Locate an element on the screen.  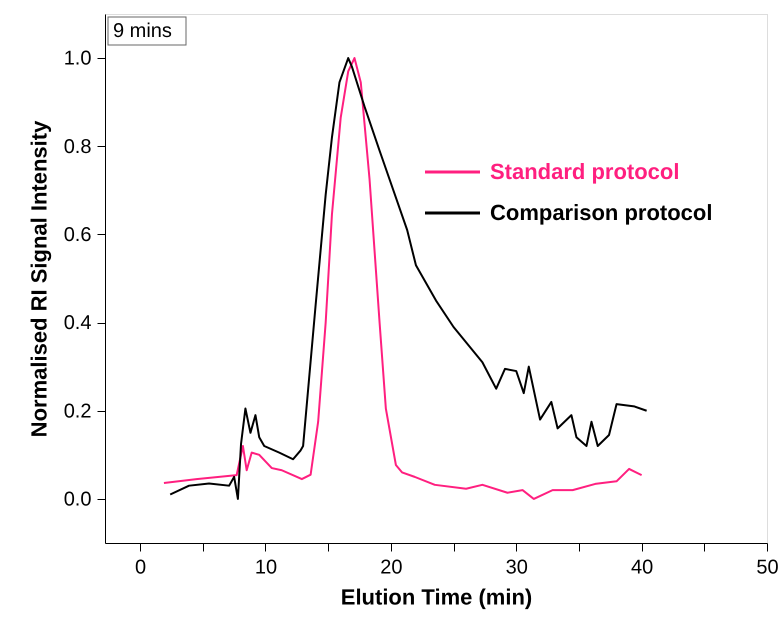
x-tick-label: 30 is located at coordinates (517, 567).